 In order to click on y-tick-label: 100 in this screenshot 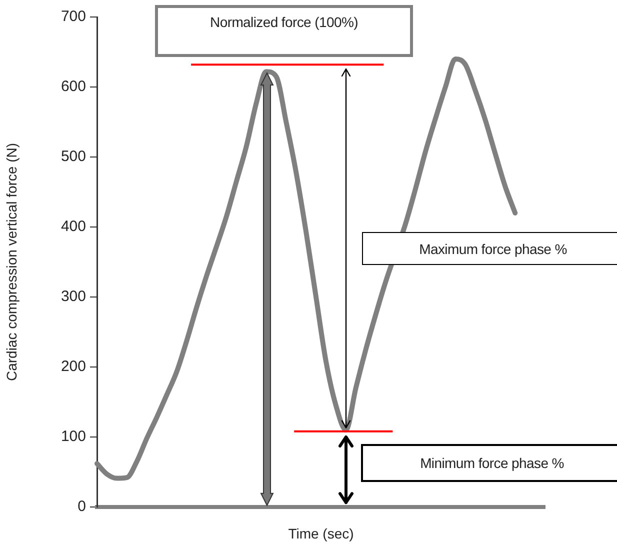, I will do `click(73, 437)`.